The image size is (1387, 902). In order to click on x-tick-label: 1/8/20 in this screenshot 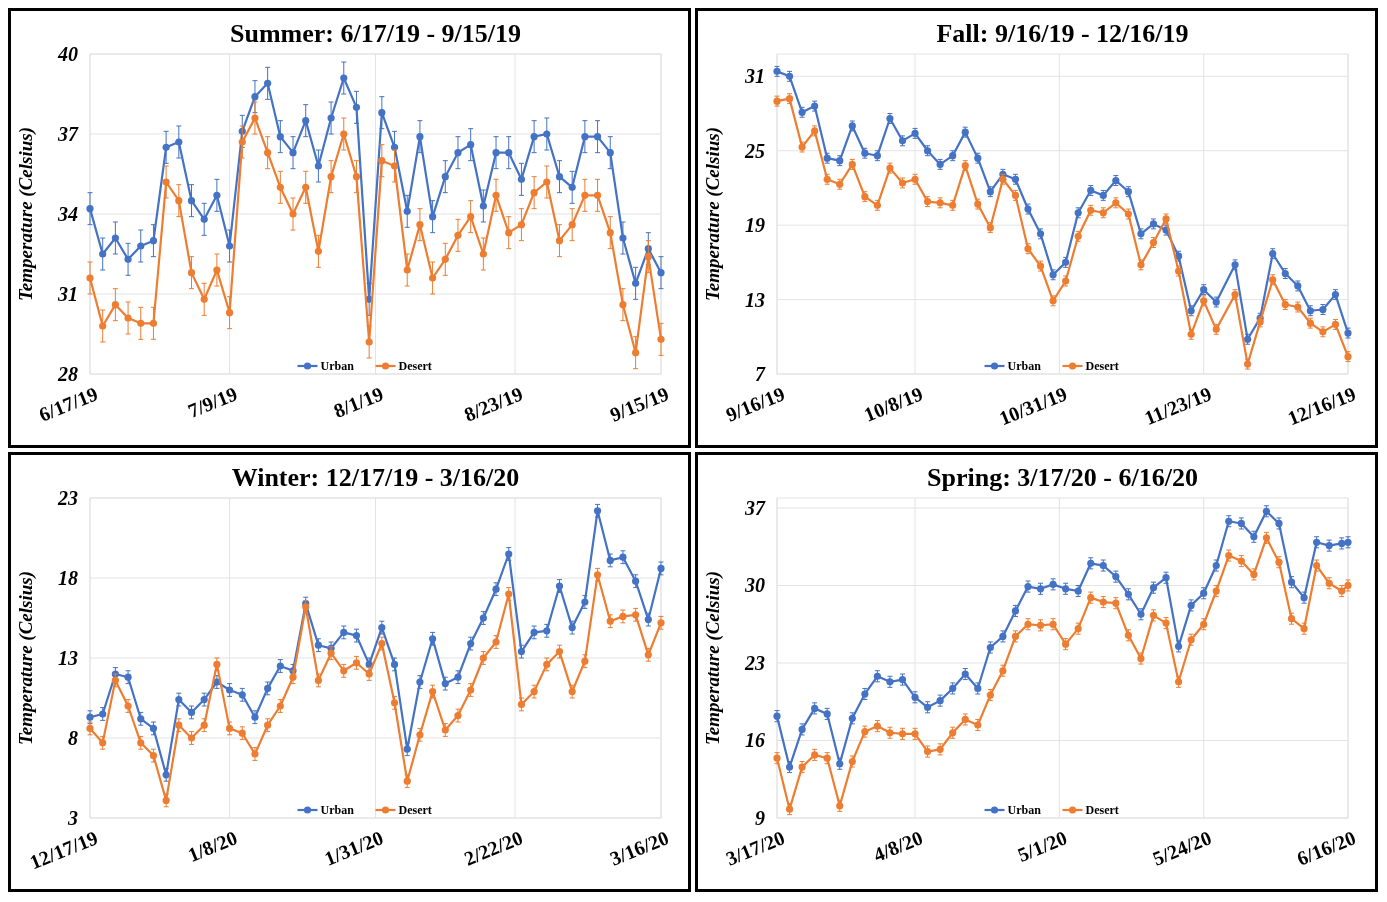, I will do `click(212, 846)`.